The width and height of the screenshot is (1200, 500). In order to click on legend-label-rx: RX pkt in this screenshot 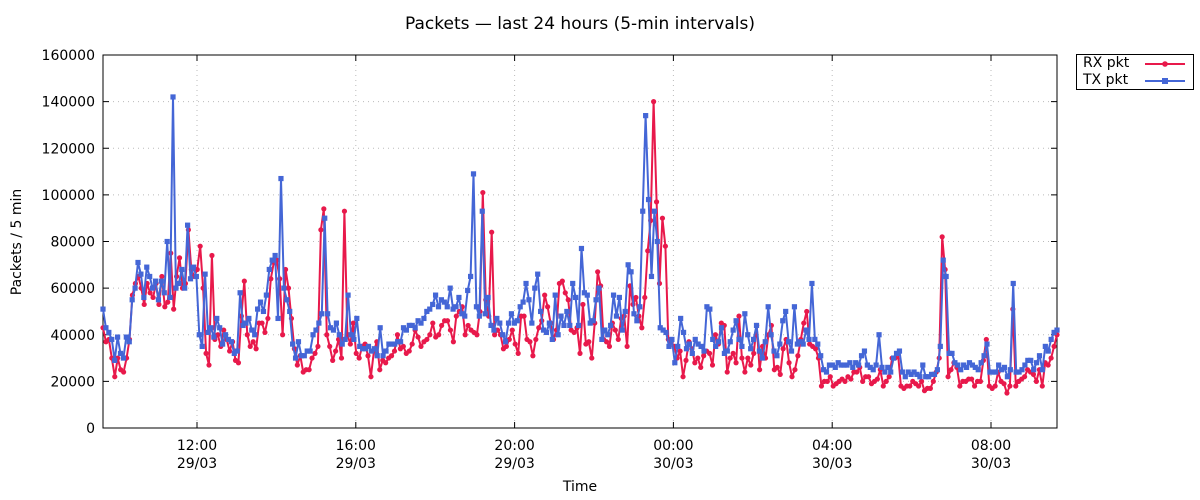, I will do `click(1106, 63)`.